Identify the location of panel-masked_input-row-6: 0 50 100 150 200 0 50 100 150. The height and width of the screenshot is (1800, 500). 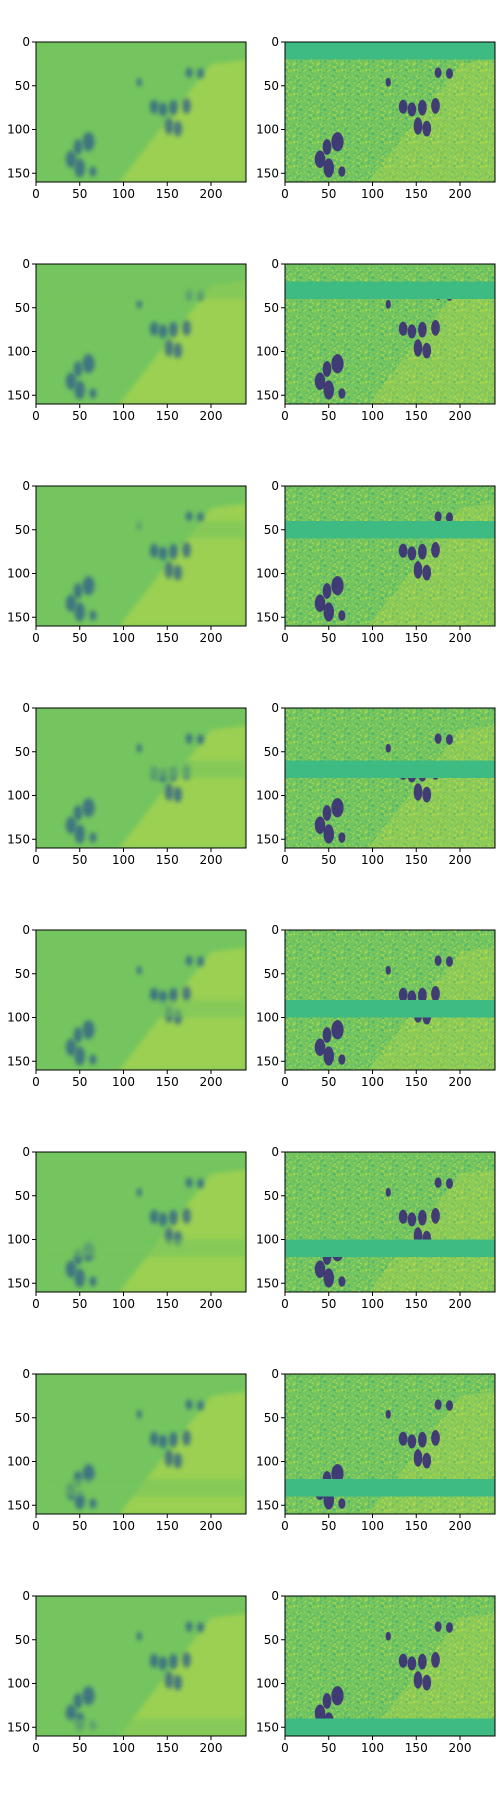
(376, 1228).